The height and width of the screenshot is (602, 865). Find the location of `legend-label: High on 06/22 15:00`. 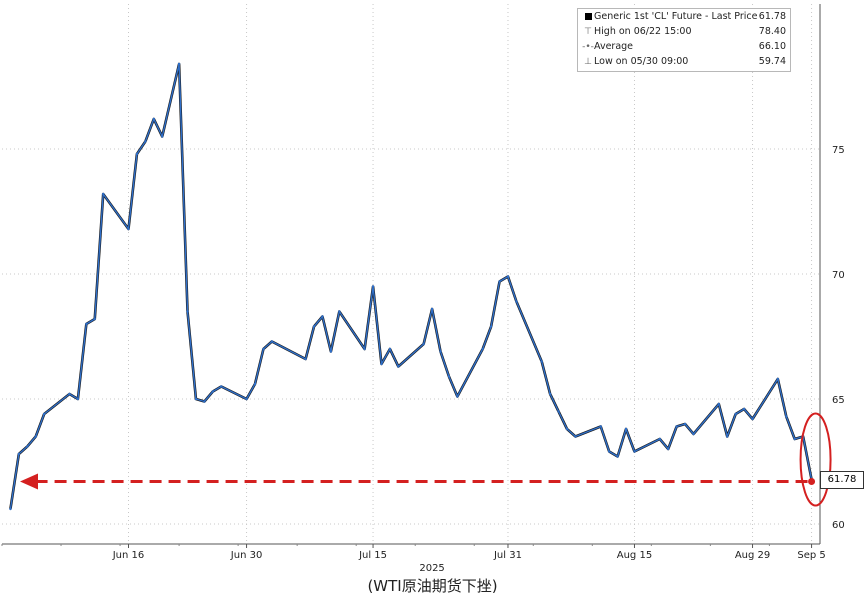

legend-label: High on 06/22 15:00 is located at coordinates (643, 31).